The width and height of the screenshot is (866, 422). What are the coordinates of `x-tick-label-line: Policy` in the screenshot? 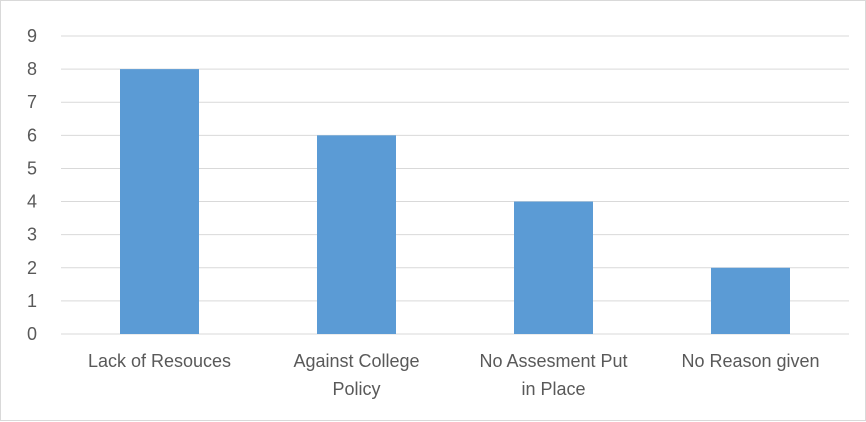 It's located at (356, 389).